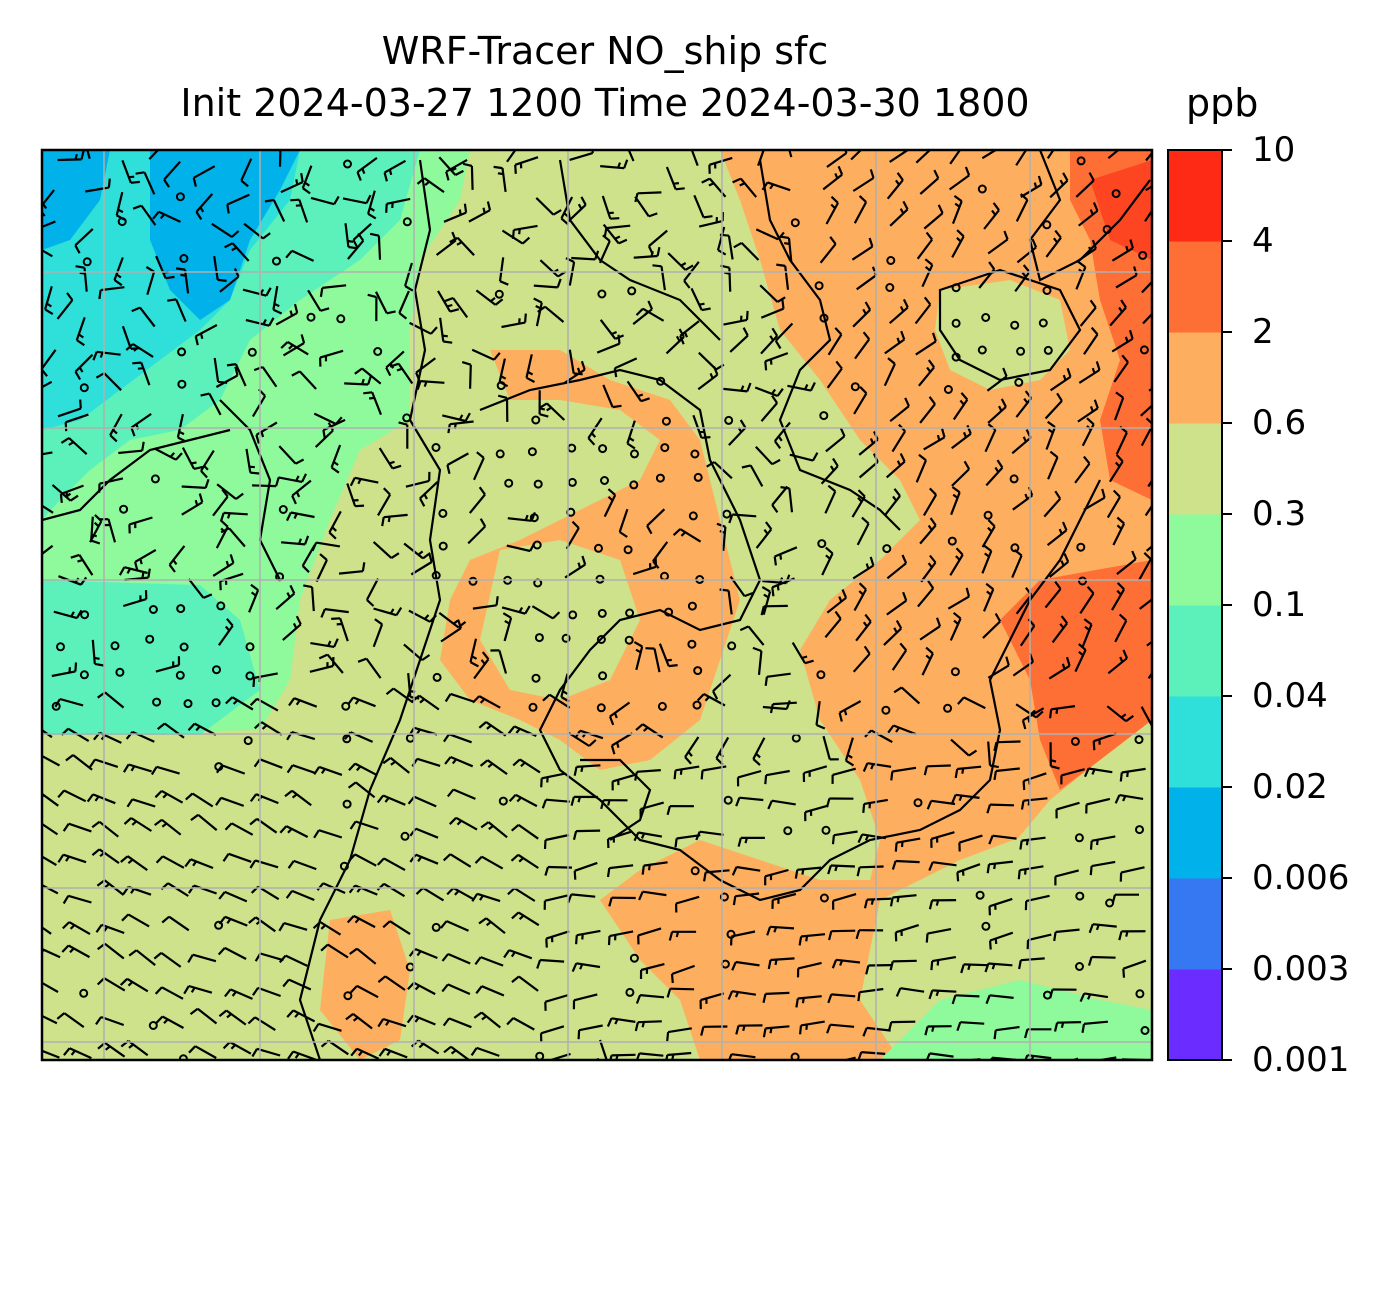 This screenshot has width=1400, height=1313. Describe the element at coordinates (1263, 241) in the screenshot. I see `colorbar-tick-label: 4` at that location.